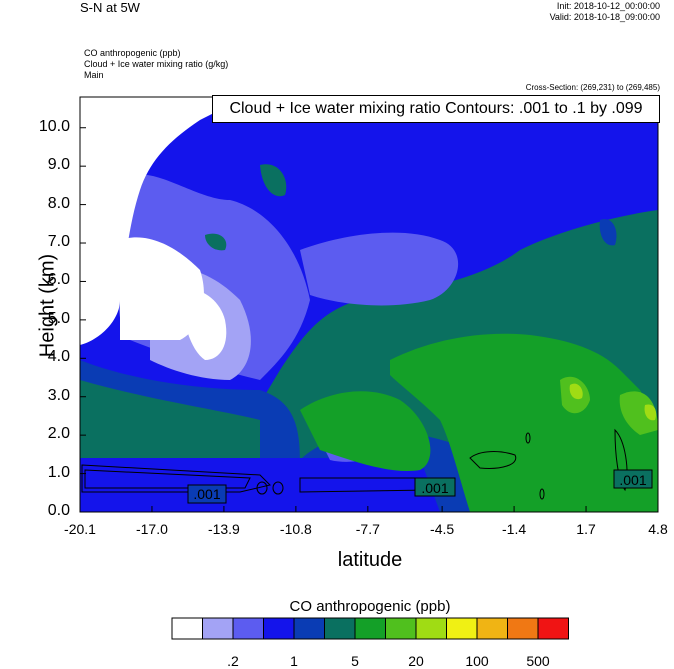 The height and width of the screenshot is (669, 674). What do you see at coordinates (58, 203) in the screenshot?
I see `y-tick-label: 8.0` at bounding box center [58, 203].